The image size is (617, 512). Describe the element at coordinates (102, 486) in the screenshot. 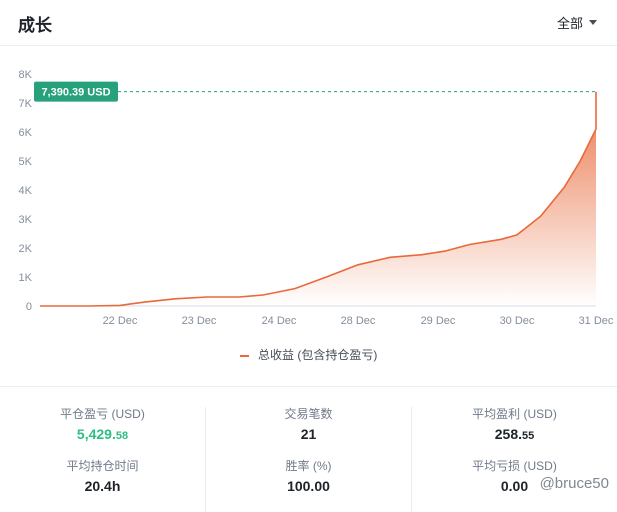

I see `avg-hold-time-value: 20.4h` at that location.